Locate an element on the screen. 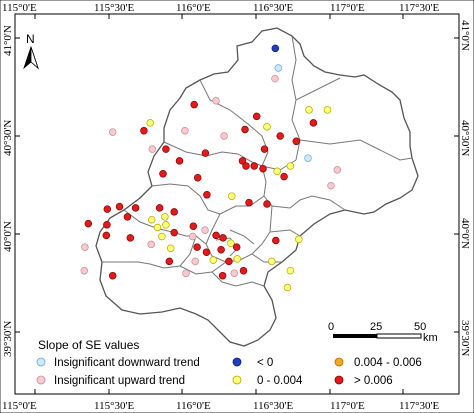  legend-item: 0.004 - 0.006 is located at coordinates (378, 363).